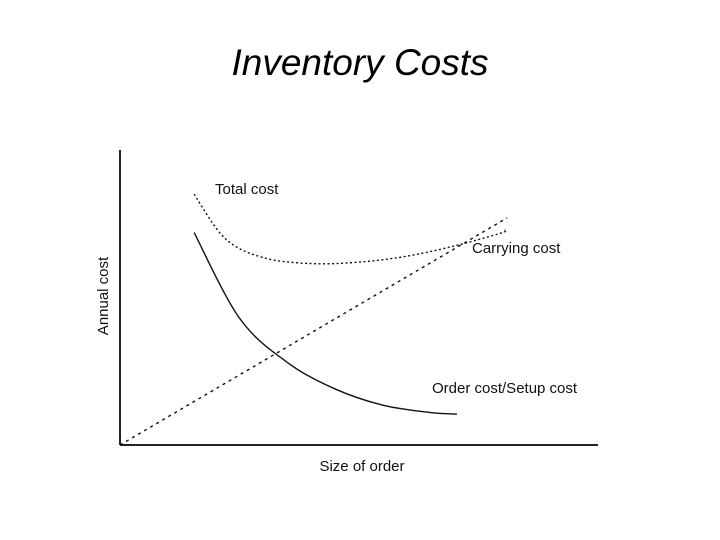 Image resolution: width=720 pixels, height=540 pixels. I want to click on series-label-order-cost: Order cost/Setup cost, so click(505, 388).